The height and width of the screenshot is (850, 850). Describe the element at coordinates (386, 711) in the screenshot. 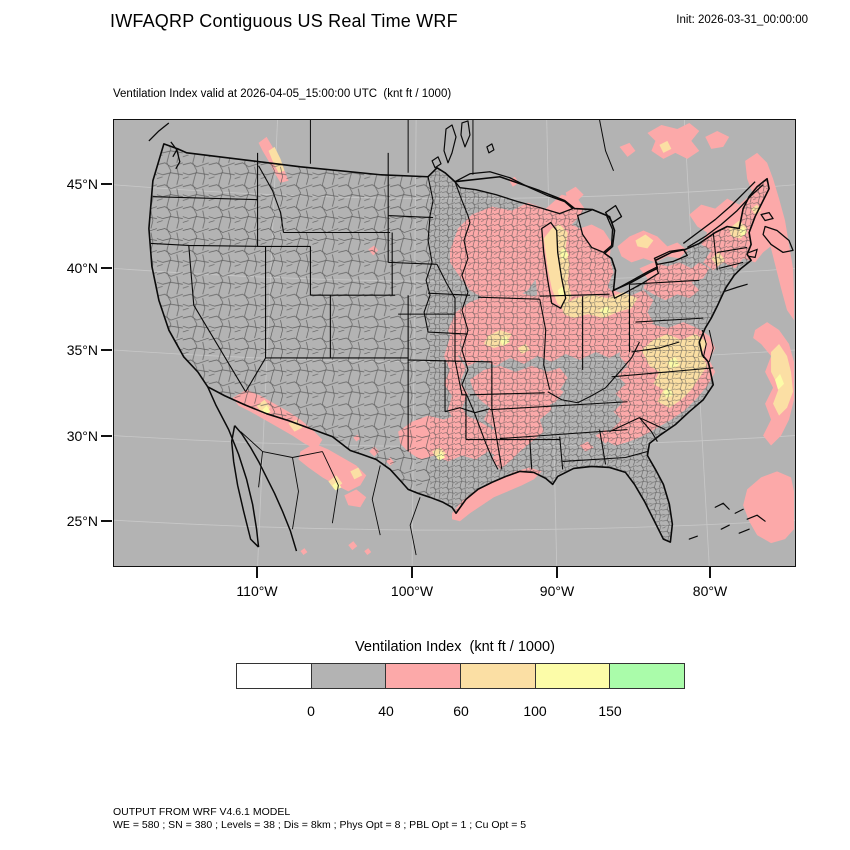

I see `legend-tick-label: 40` at that location.